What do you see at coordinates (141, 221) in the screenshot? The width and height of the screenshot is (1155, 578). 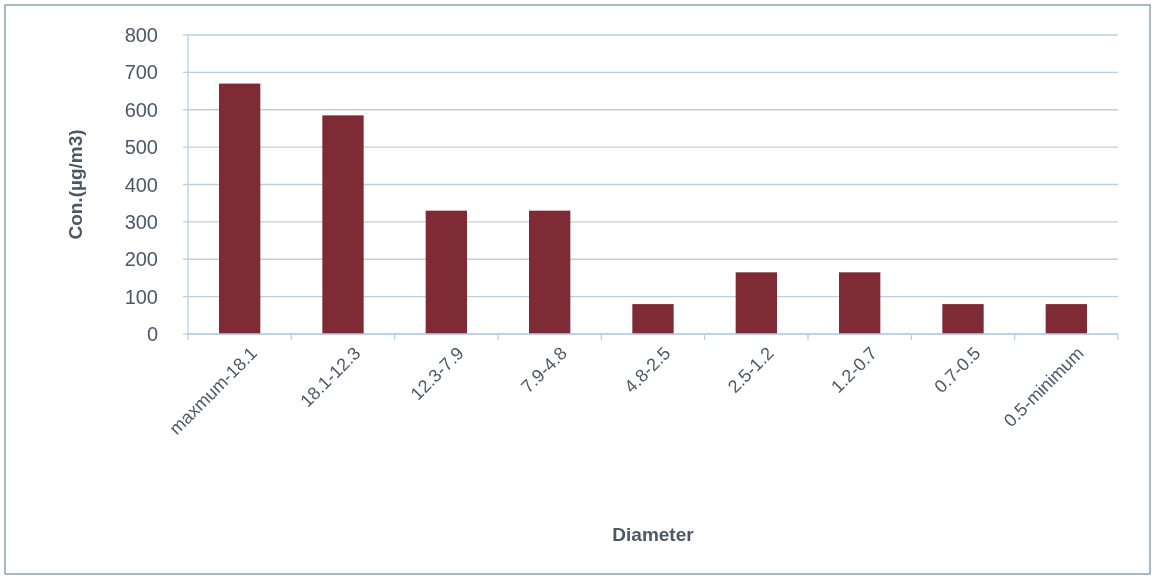 I see `y-tick-label: 300` at bounding box center [141, 221].